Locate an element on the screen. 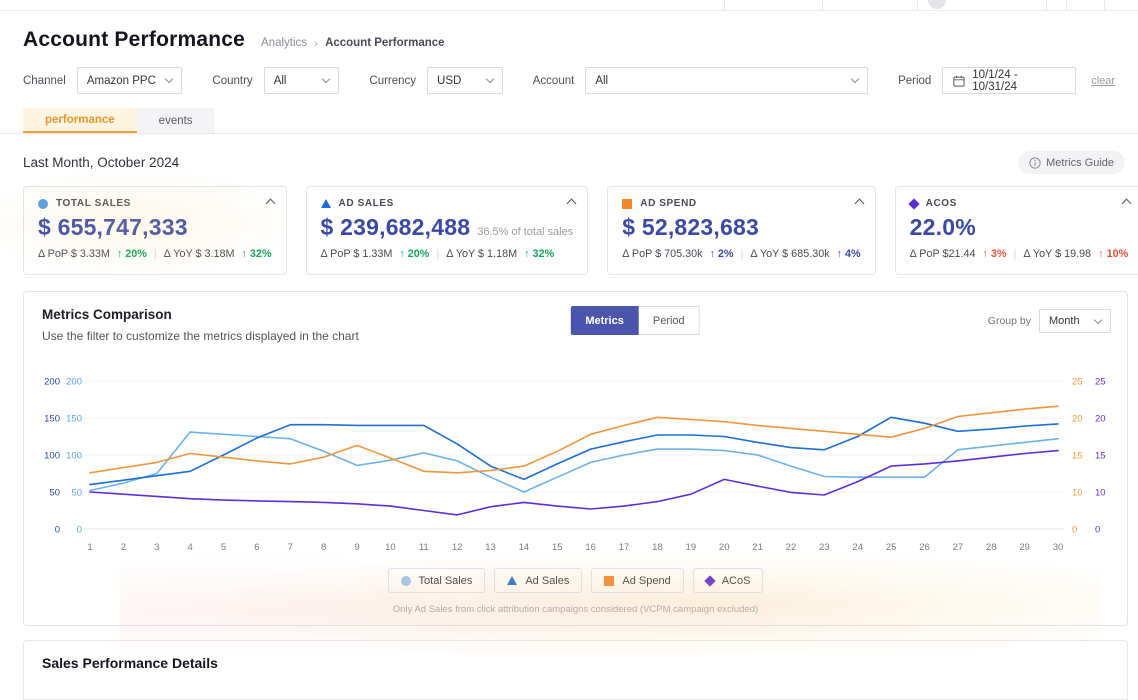 The image size is (1138, 700). account-select: All is located at coordinates (727, 80).